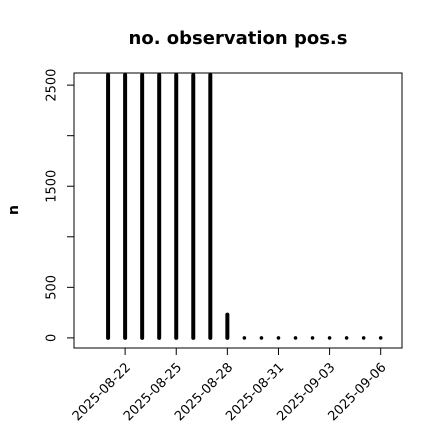  Describe the element at coordinates (60, 205) in the screenshot. I see `y-axis: 0 500 1500 2500` at that location.